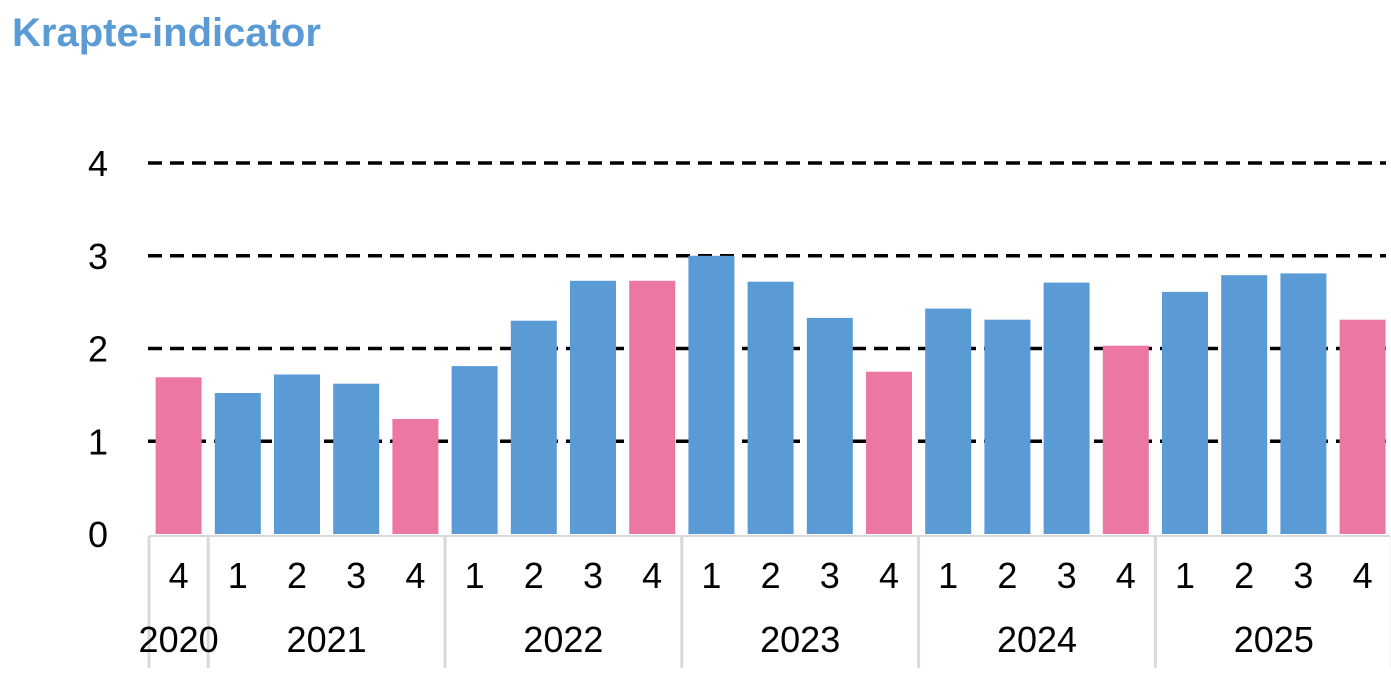  I want to click on y-tick-label: 2, so click(98, 349).